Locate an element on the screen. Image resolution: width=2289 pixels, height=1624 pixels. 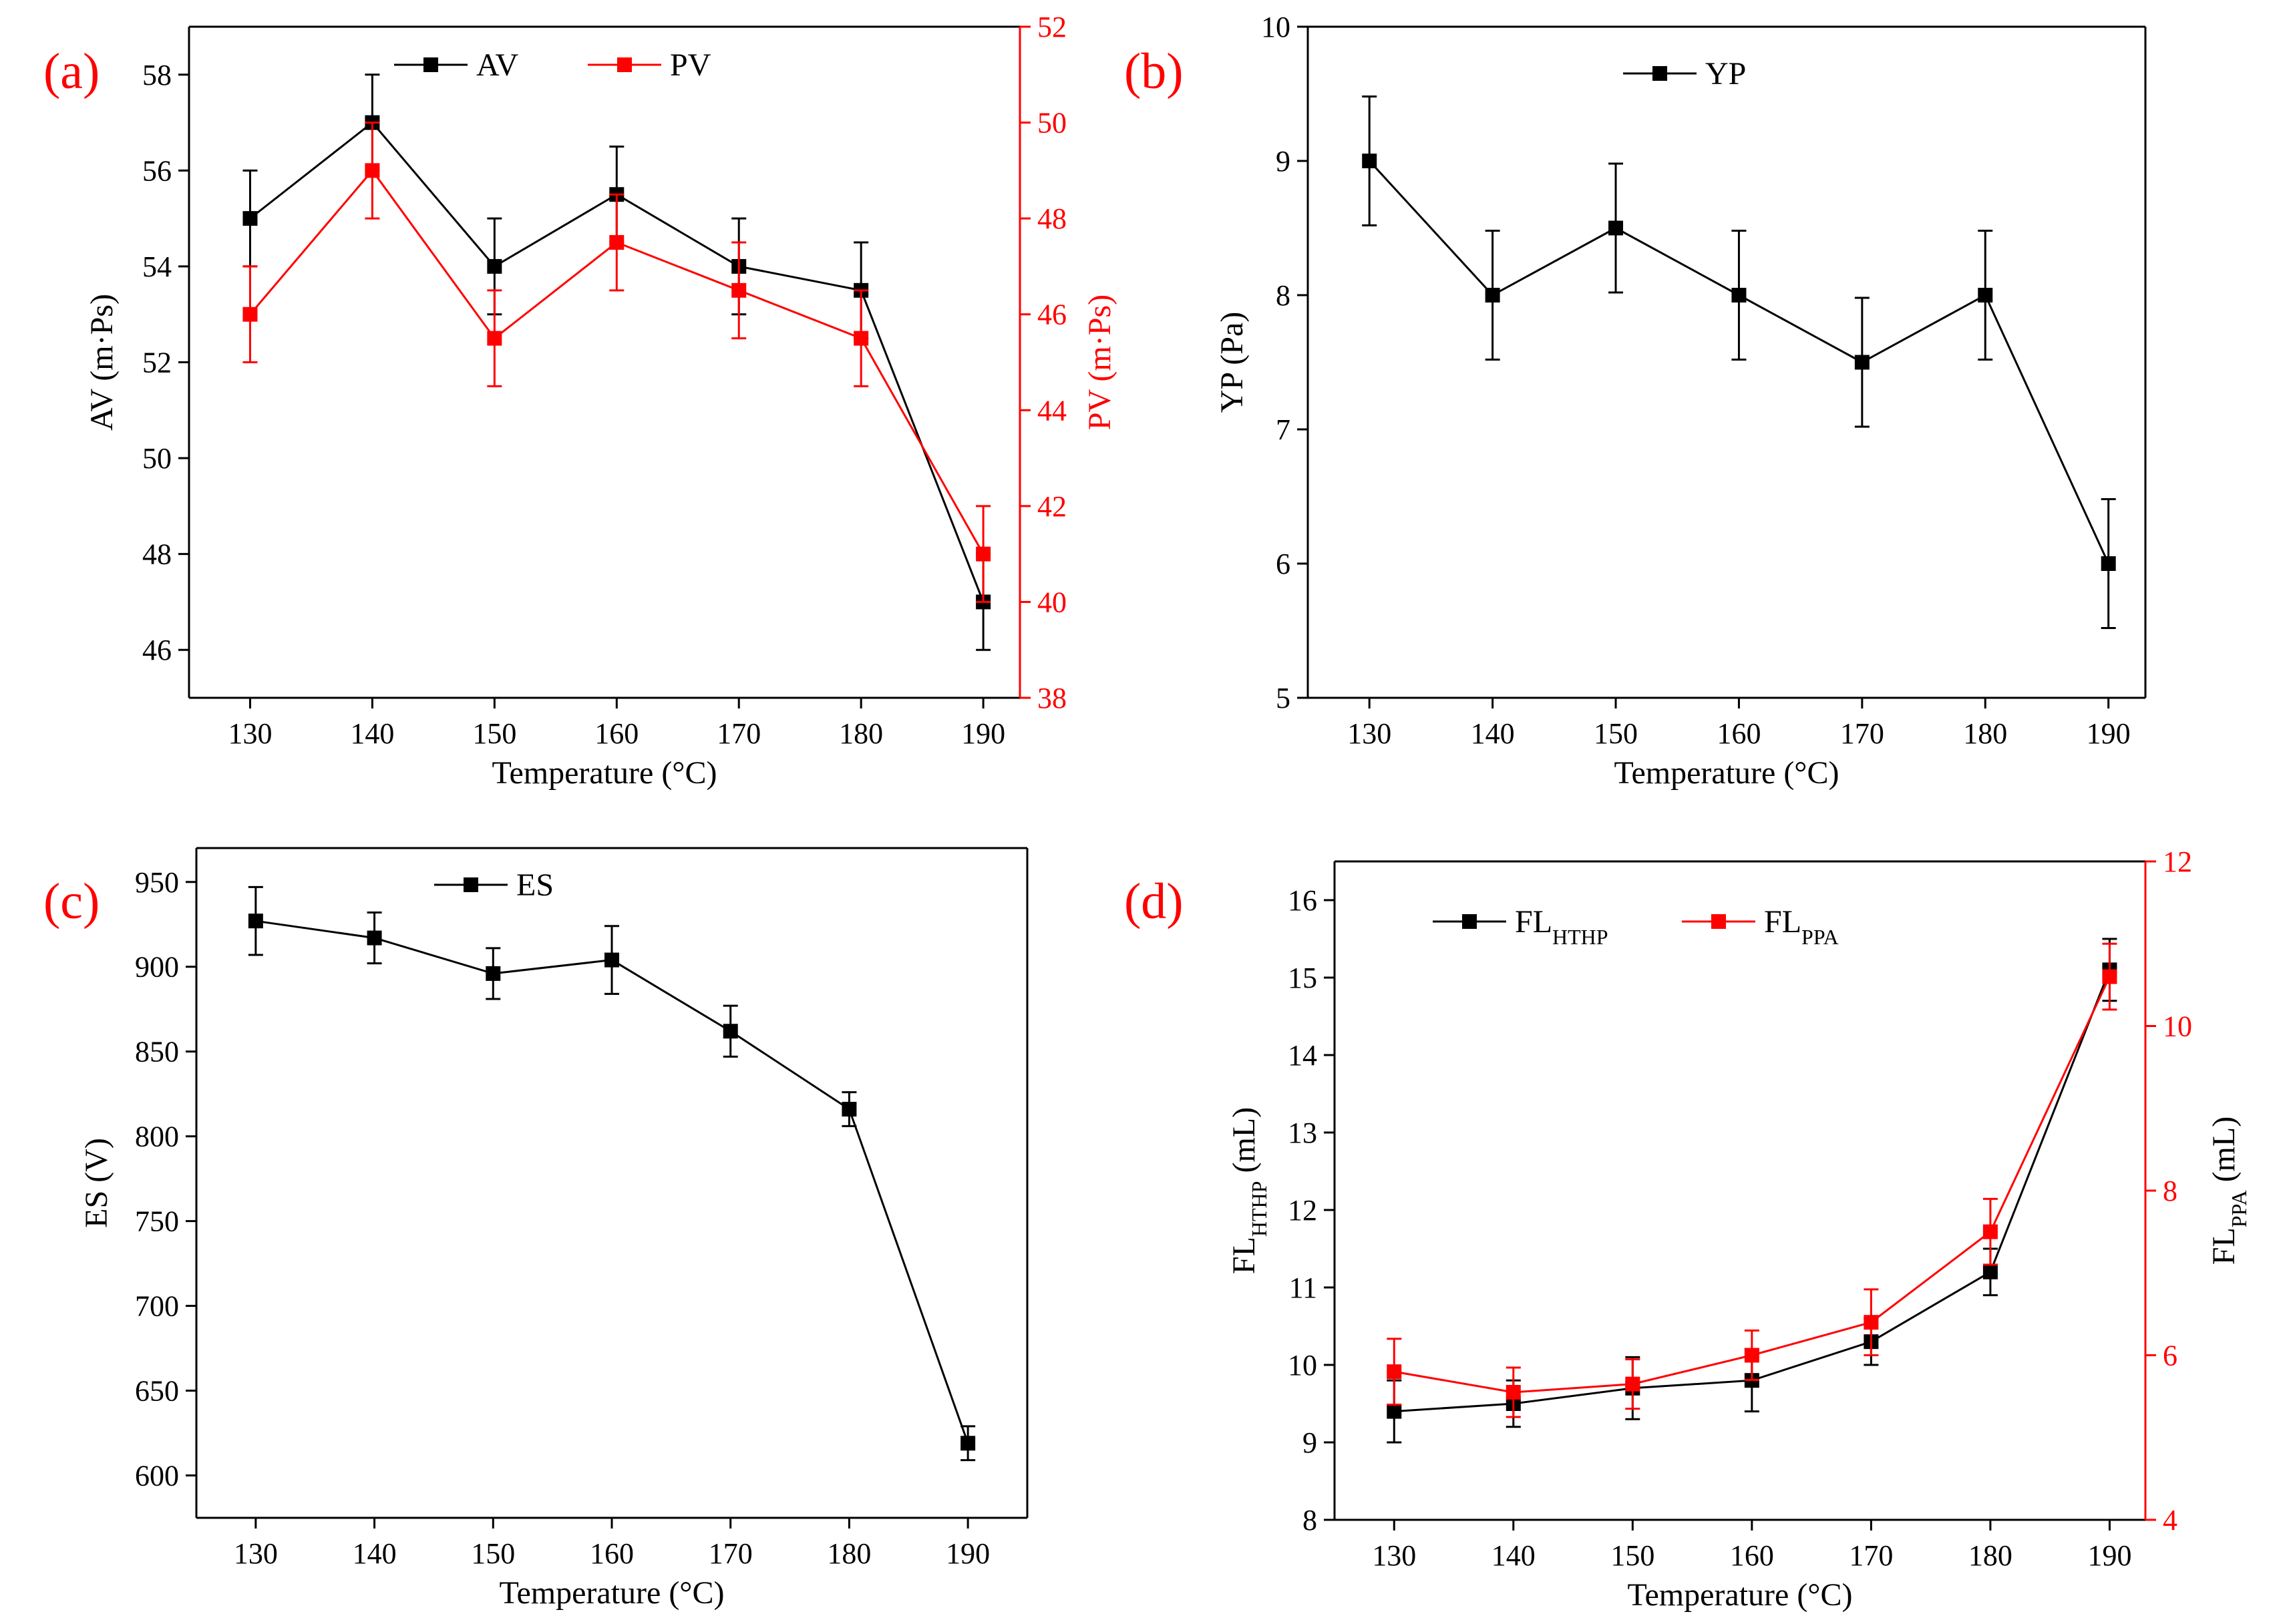
y-tick-label: 8 is located at coordinates (1283, 295).